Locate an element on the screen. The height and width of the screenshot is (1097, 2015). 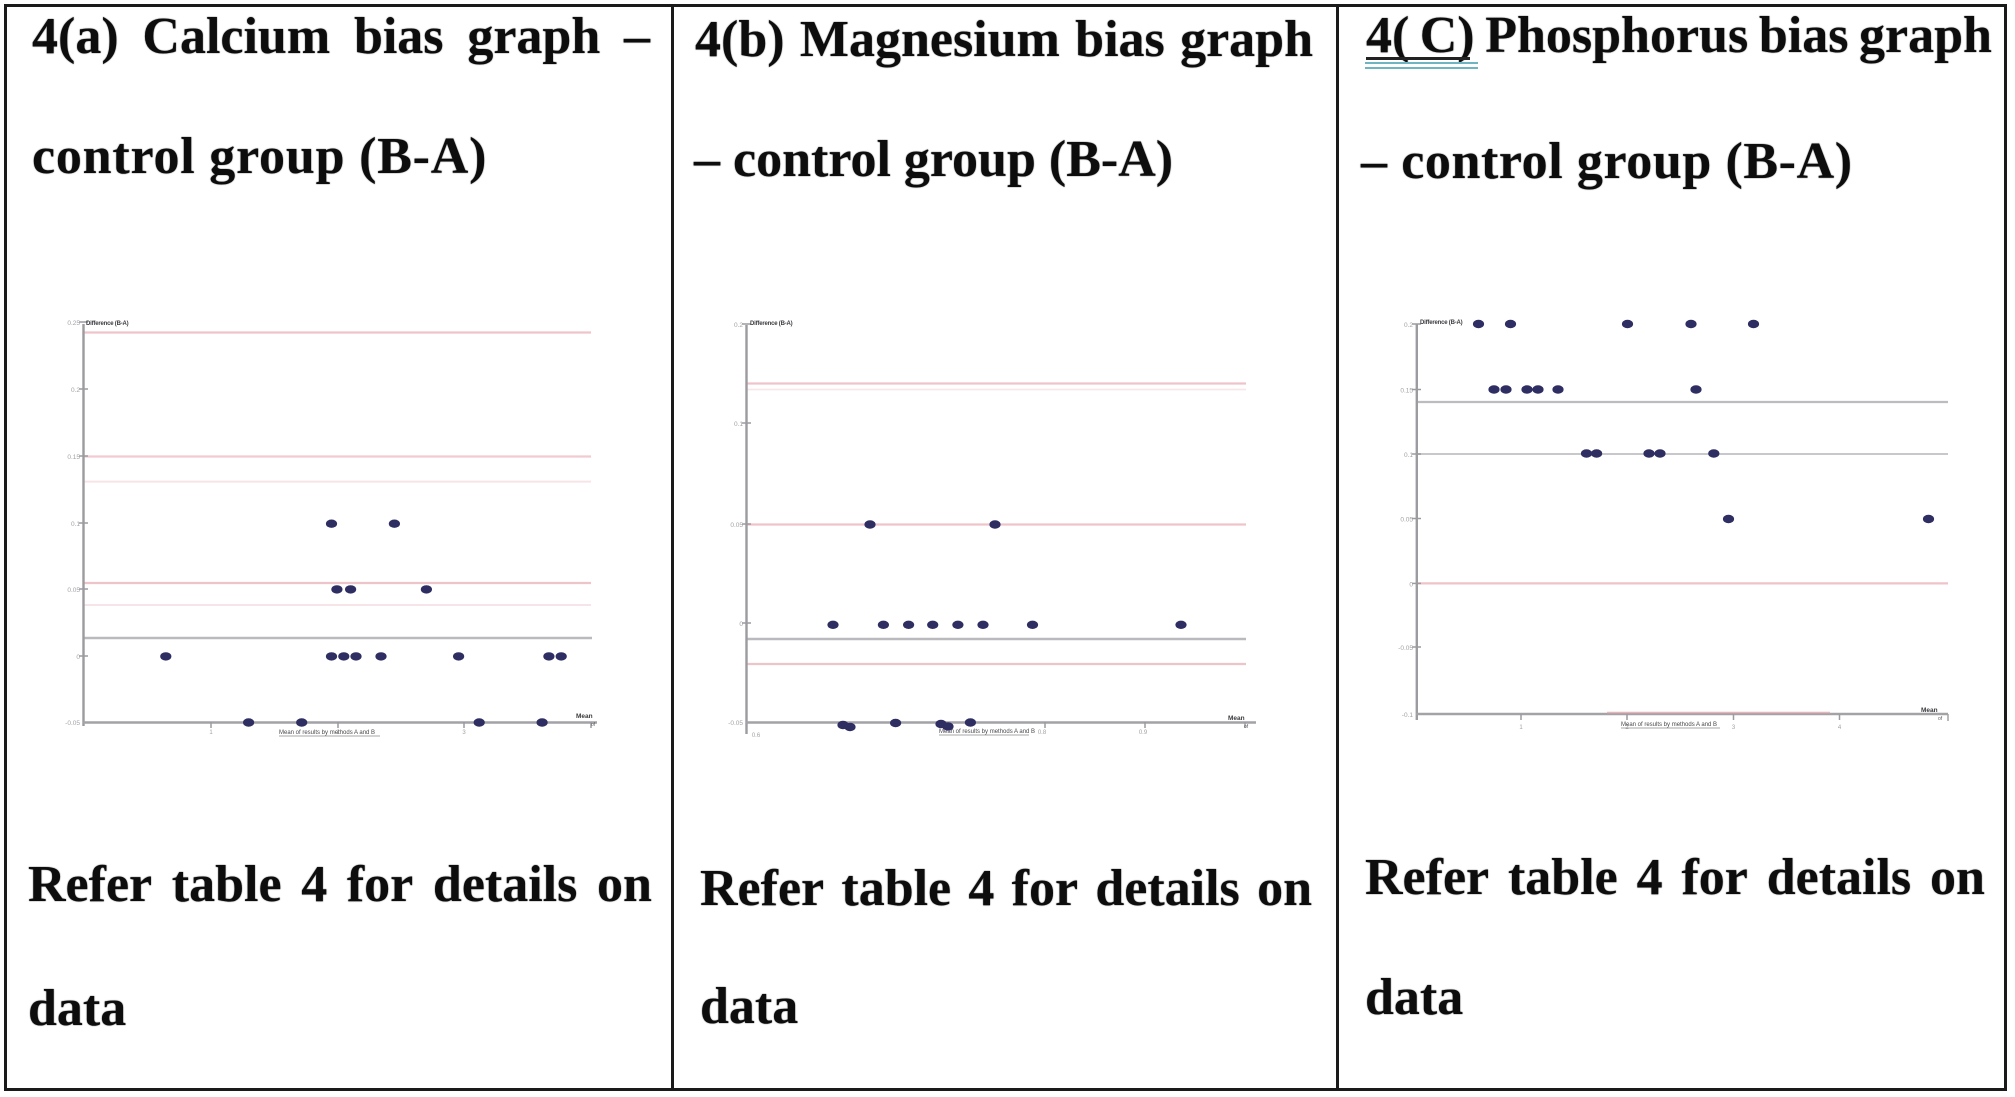
svg-text: -0.1 is located at coordinates (1408, 715).